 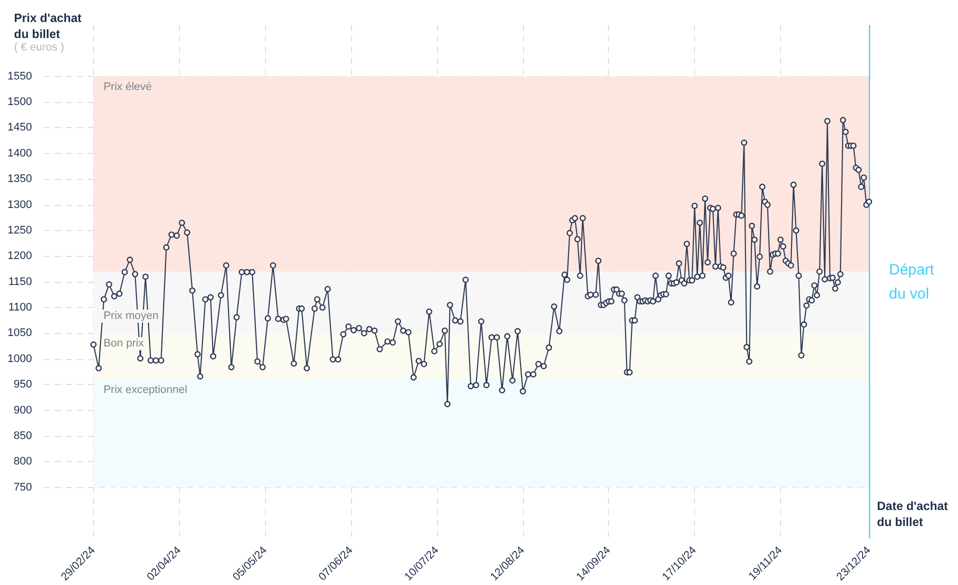 I want to click on y-tick-label: 850, so click(x=23, y=436).